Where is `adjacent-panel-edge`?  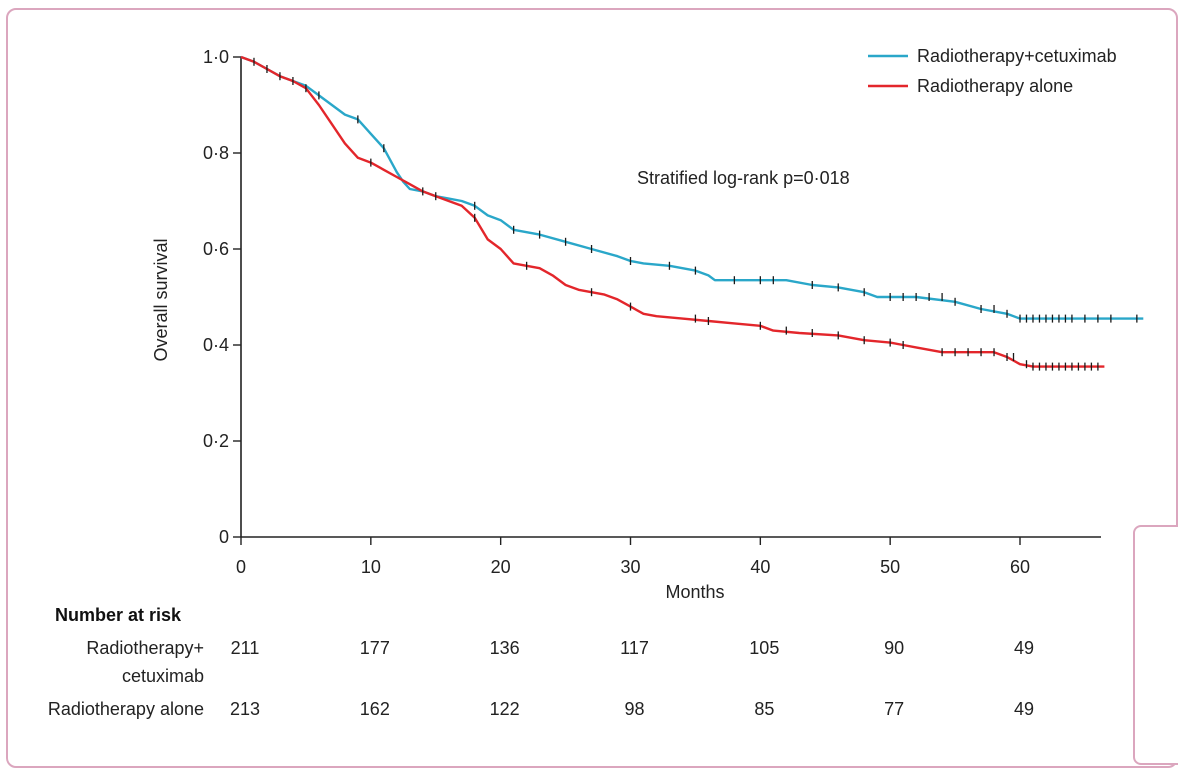
adjacent-panel-edge is located at coordinates (1155, 645).